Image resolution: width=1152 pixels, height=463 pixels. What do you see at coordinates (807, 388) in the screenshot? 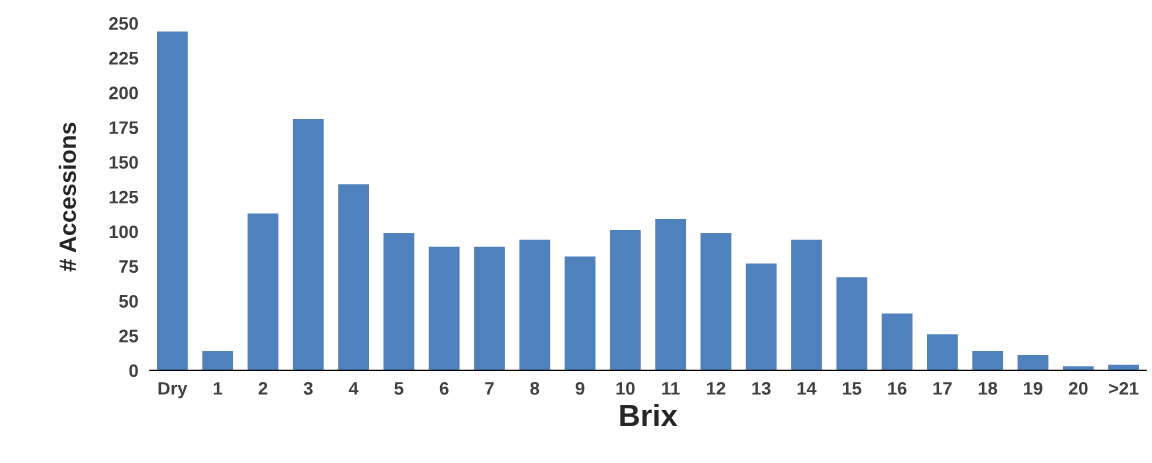
I see `x-tick-label: 14` at bounding box center [807, 388].